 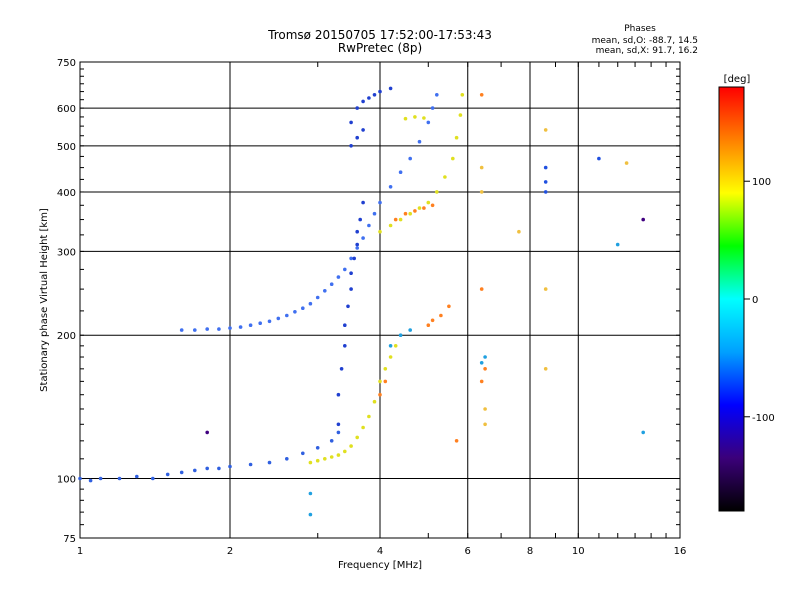 What do you see at coordinates (380, 551) in the screenshot?
I see `x-tick-label: 4` at bounding box center [380, 551].